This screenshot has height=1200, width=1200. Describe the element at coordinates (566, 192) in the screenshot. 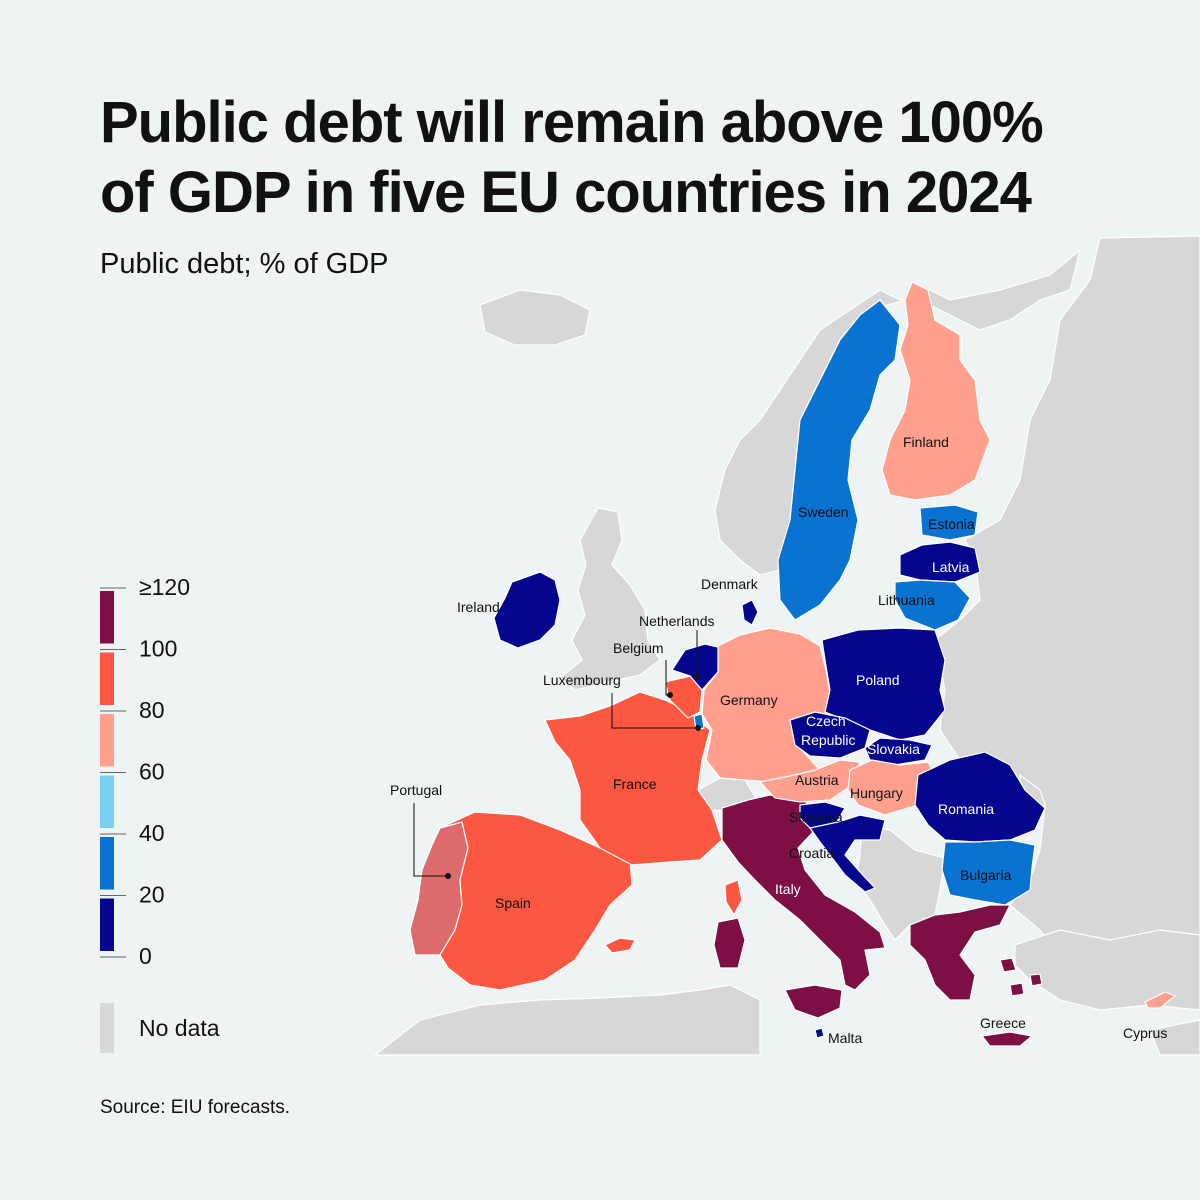

I see `title-line-2: of GDP in five EU countries in 2024` at that location.